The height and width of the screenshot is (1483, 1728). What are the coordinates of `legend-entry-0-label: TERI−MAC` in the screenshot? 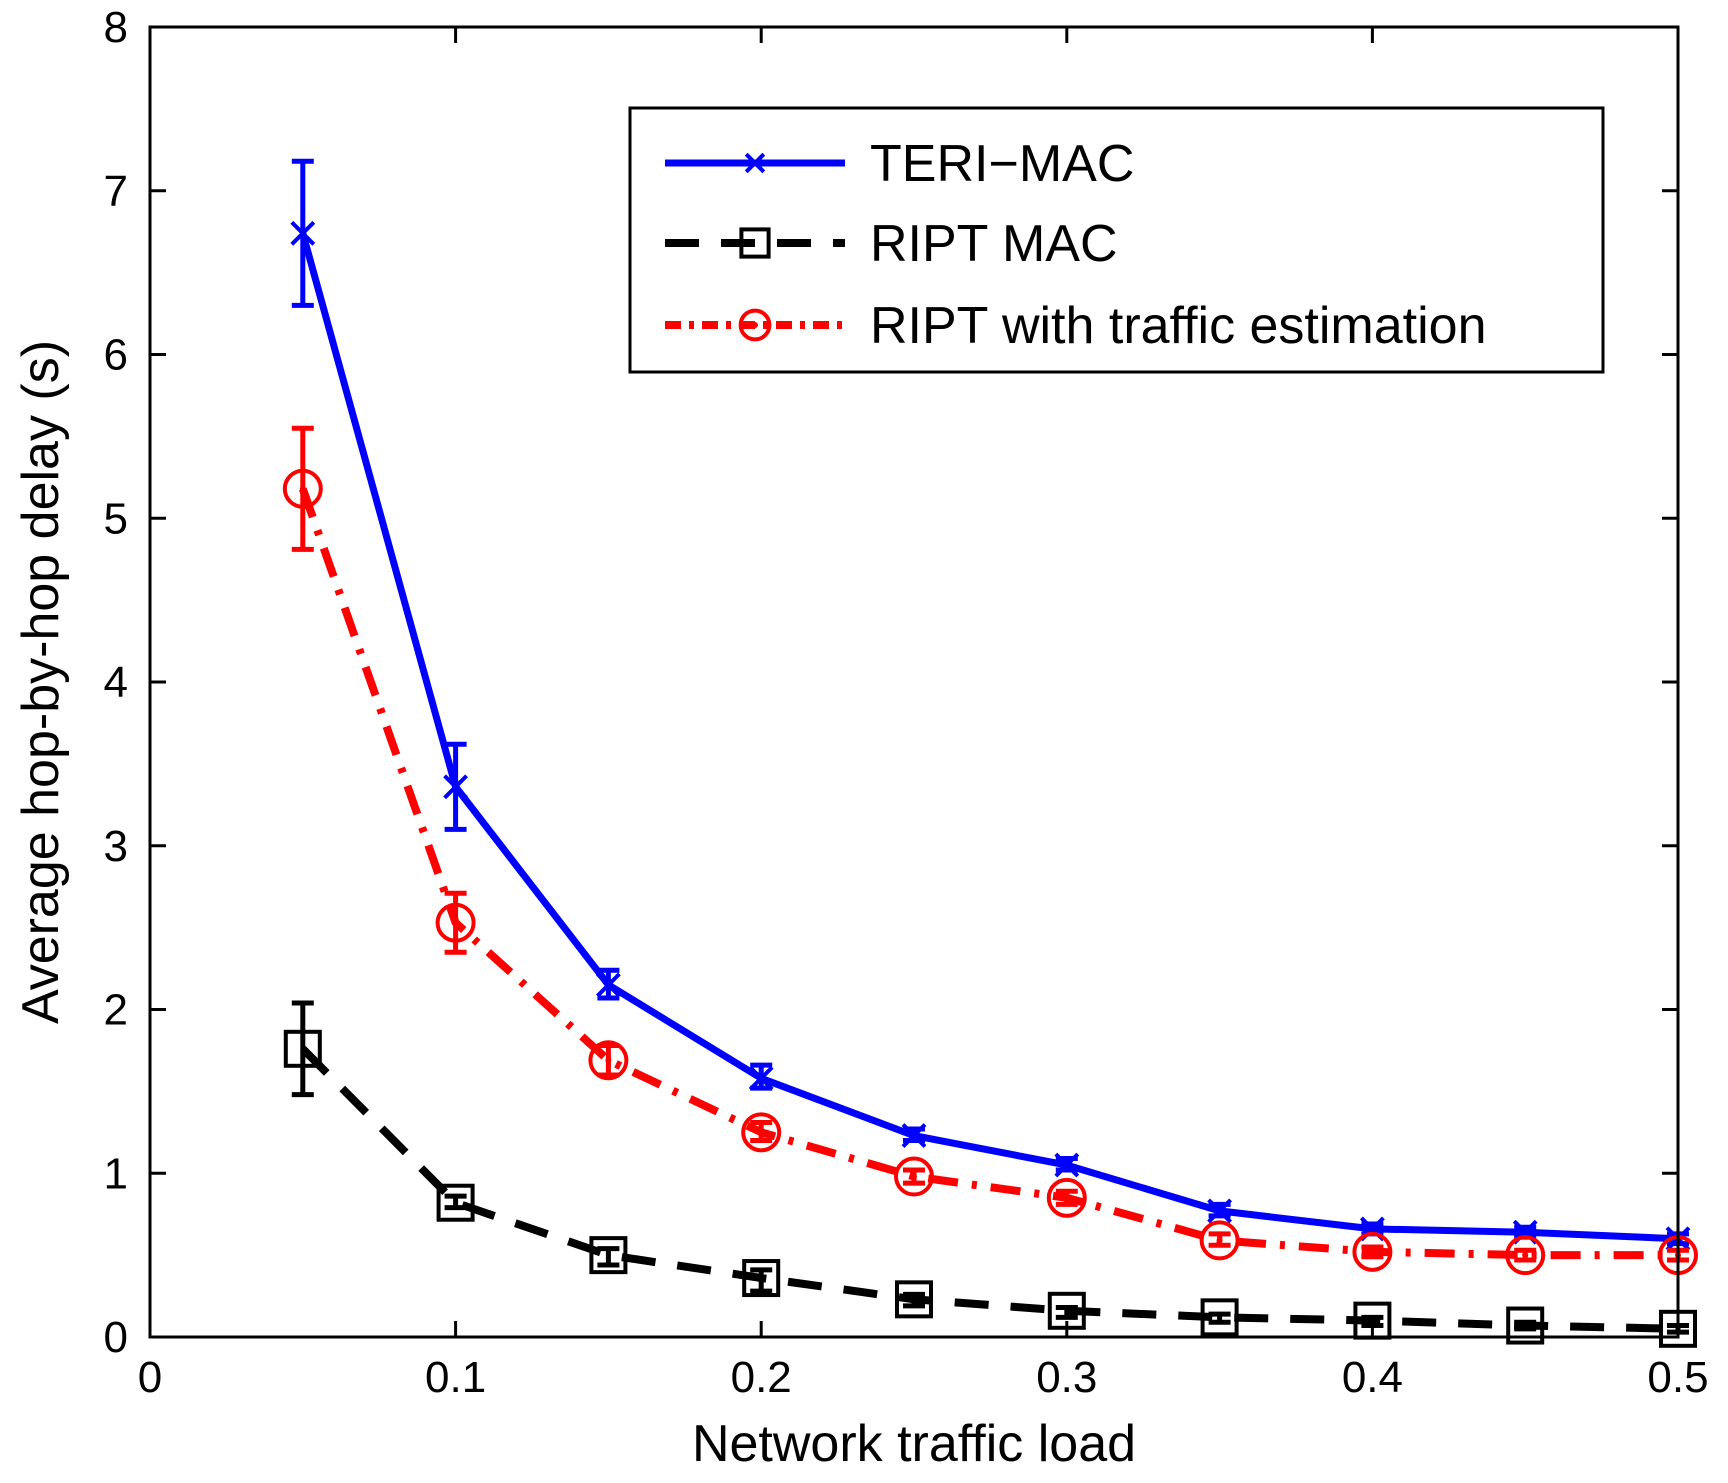 It's located at (1002, 164).